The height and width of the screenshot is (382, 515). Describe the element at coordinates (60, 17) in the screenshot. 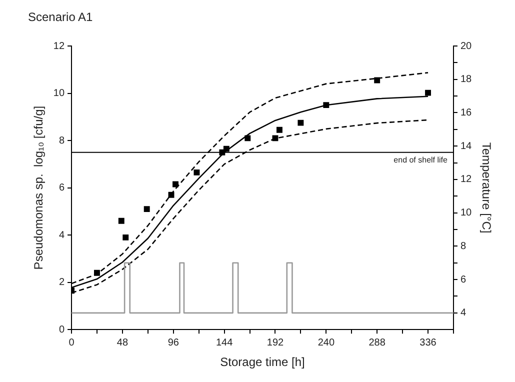

I see `chart-title: Scenario A1` at that location.